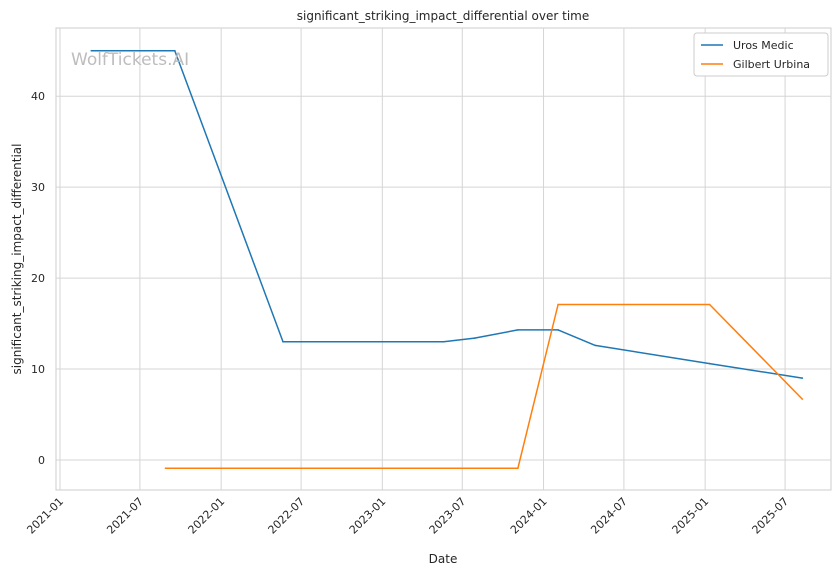 This screenshot has height=575, width=840. I want to click on y-tick-label: 30, so click(38, 187).